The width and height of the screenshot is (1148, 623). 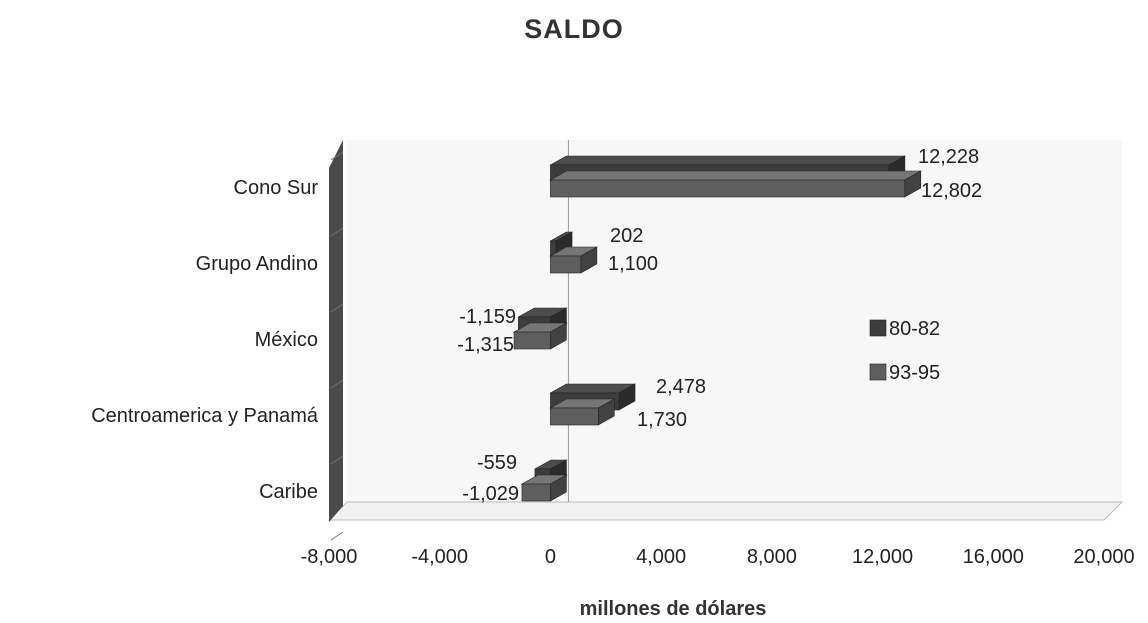 What do you see at coordinates (662, 420) in the screenshot?
I see `data-label-93-95-3: 1,730` at bounding box center [662, 420].